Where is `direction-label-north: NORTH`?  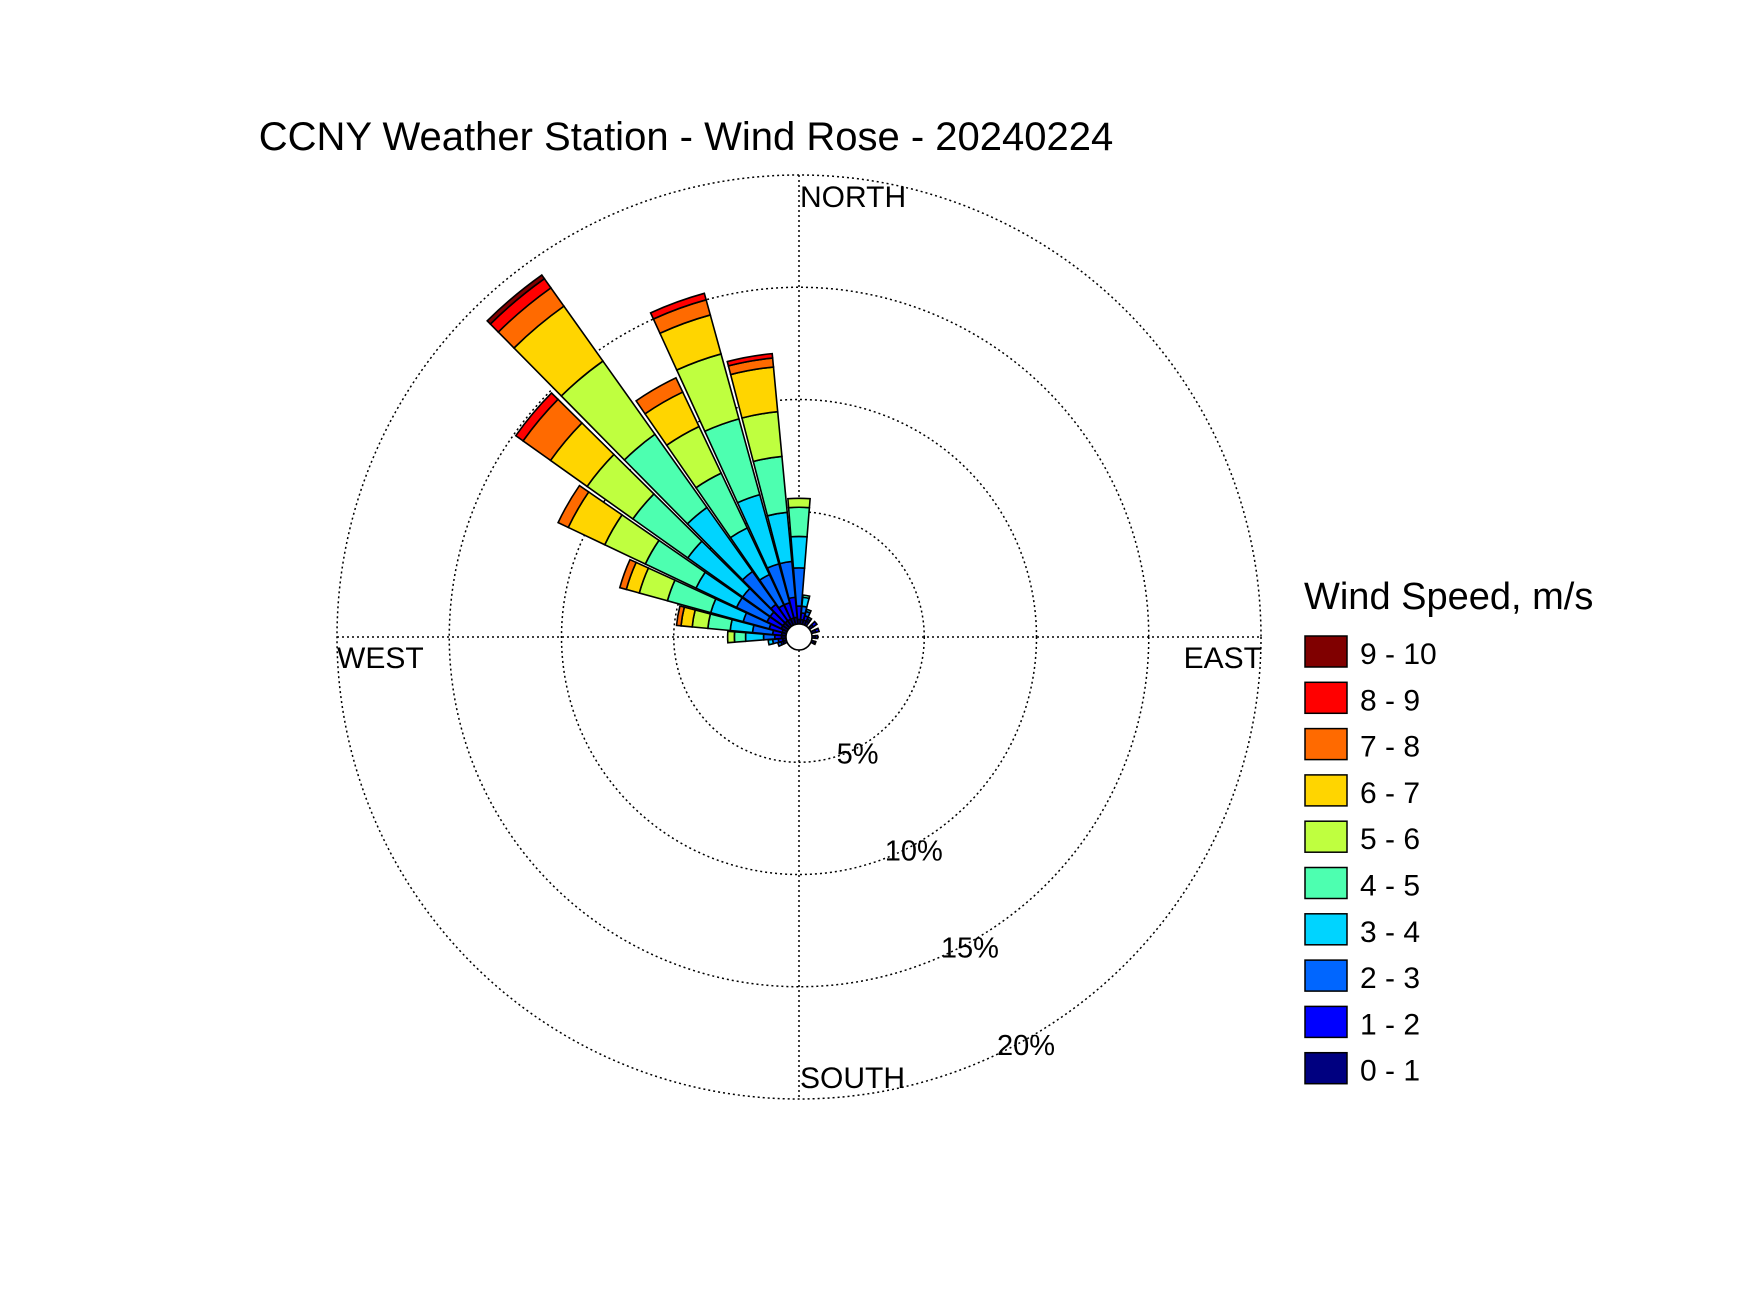
direction-label-north: NORTH is located at coordinates (853, 197).